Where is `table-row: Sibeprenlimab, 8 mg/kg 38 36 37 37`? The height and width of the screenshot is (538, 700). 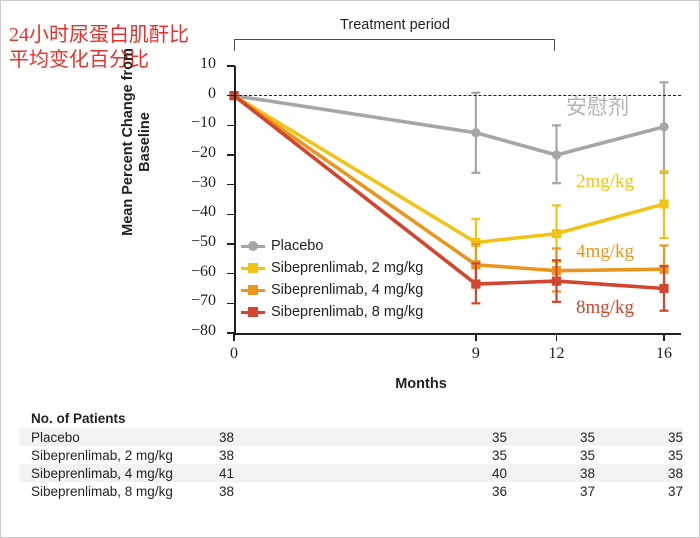 table-row: Sibeprenlimab, 8 mg/kg 38 36 37 37 is located at coordinates (351, 491).